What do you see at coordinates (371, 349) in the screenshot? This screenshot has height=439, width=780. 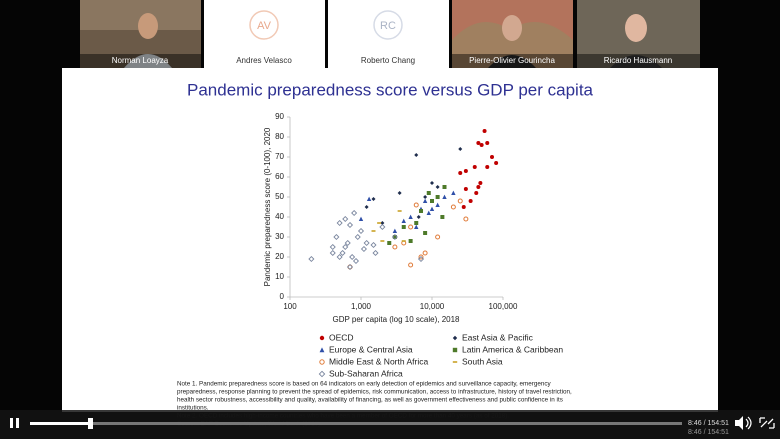 I see `legend-label: Europe & Central Asia` at bounding box center [371, 349].